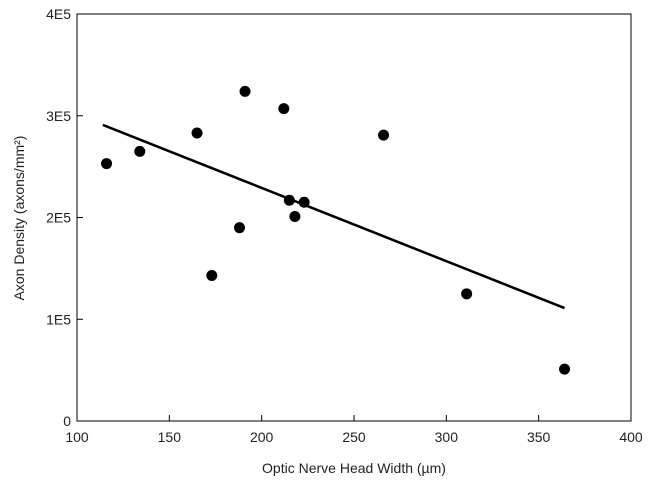  Describe the element at coordinates (354, 468) in the screenshot. I see `x-axis-label: Optic Nerve Head Width (µm)` at that location.